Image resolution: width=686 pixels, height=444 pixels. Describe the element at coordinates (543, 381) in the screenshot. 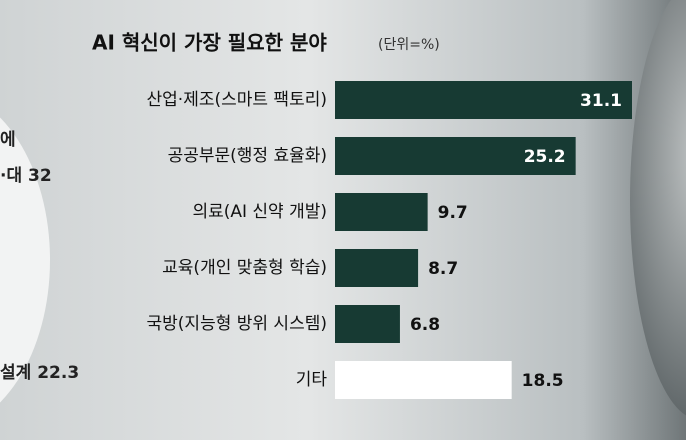

I see `value-label: 18.5` at that location.